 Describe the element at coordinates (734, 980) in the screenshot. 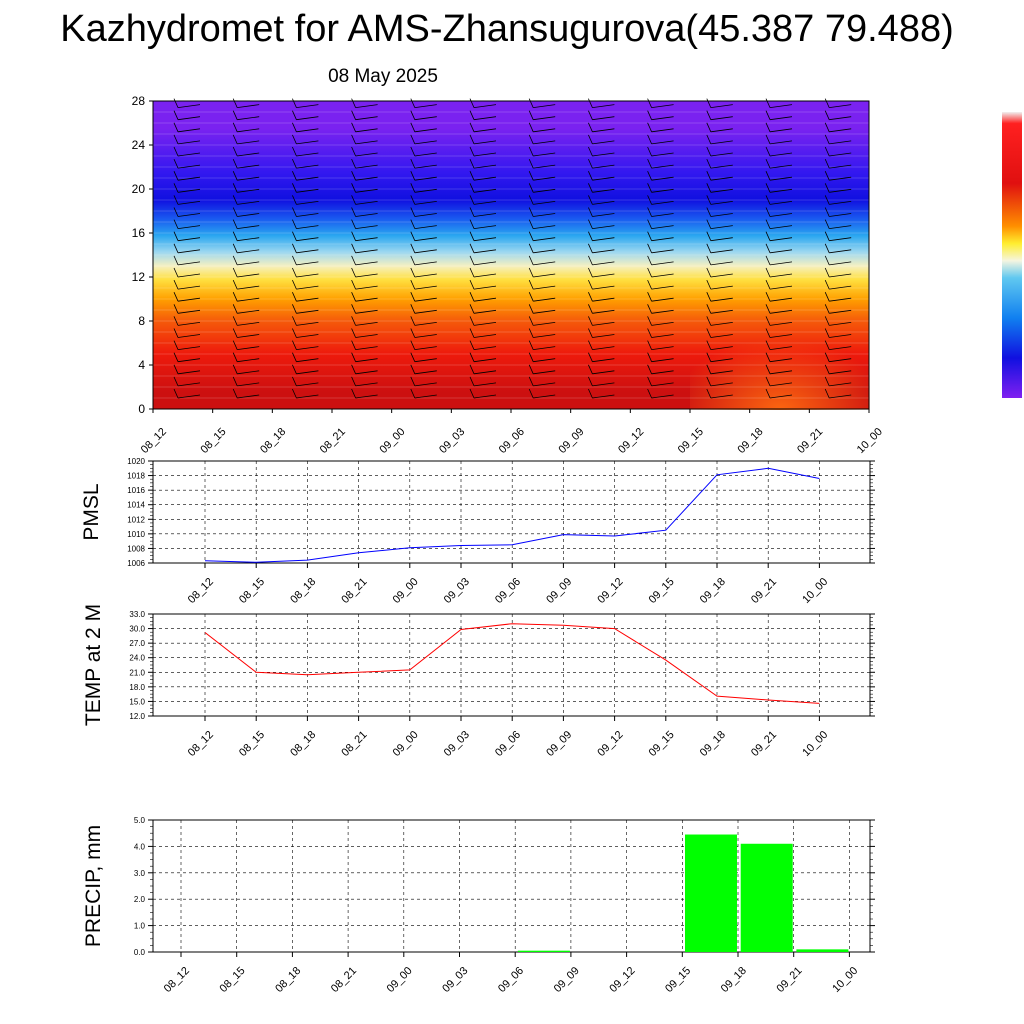

I see `precip-panel-xtick-label: 09_18` at that location.